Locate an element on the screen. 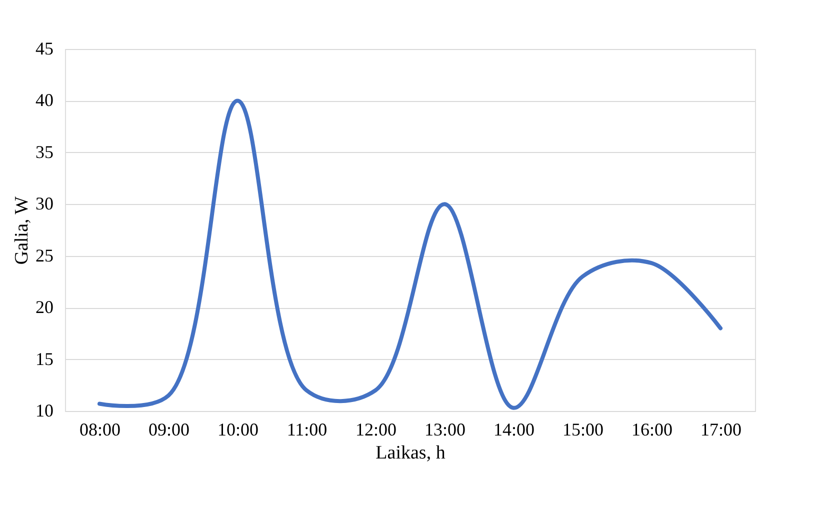 The width and height of the screenshot is (835, 511). x-tick-label: 14:00 is located at coordinates (514, 430).